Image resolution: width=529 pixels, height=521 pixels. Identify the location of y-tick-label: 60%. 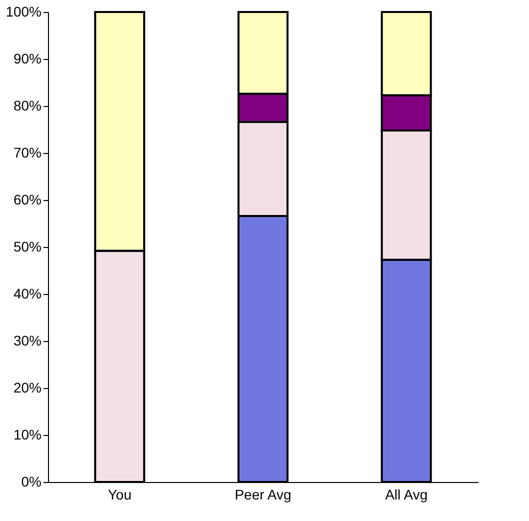
(27, 200).